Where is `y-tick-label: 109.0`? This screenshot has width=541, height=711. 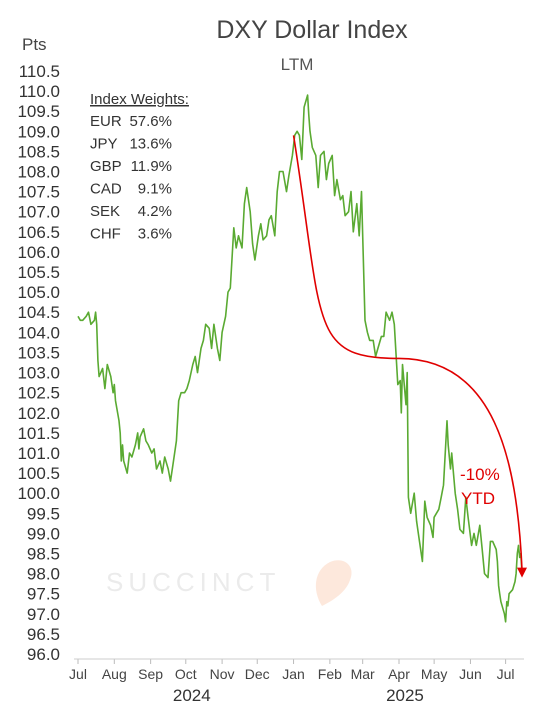 y-tick-label: 109.0 is located at coordinates (38, 131).